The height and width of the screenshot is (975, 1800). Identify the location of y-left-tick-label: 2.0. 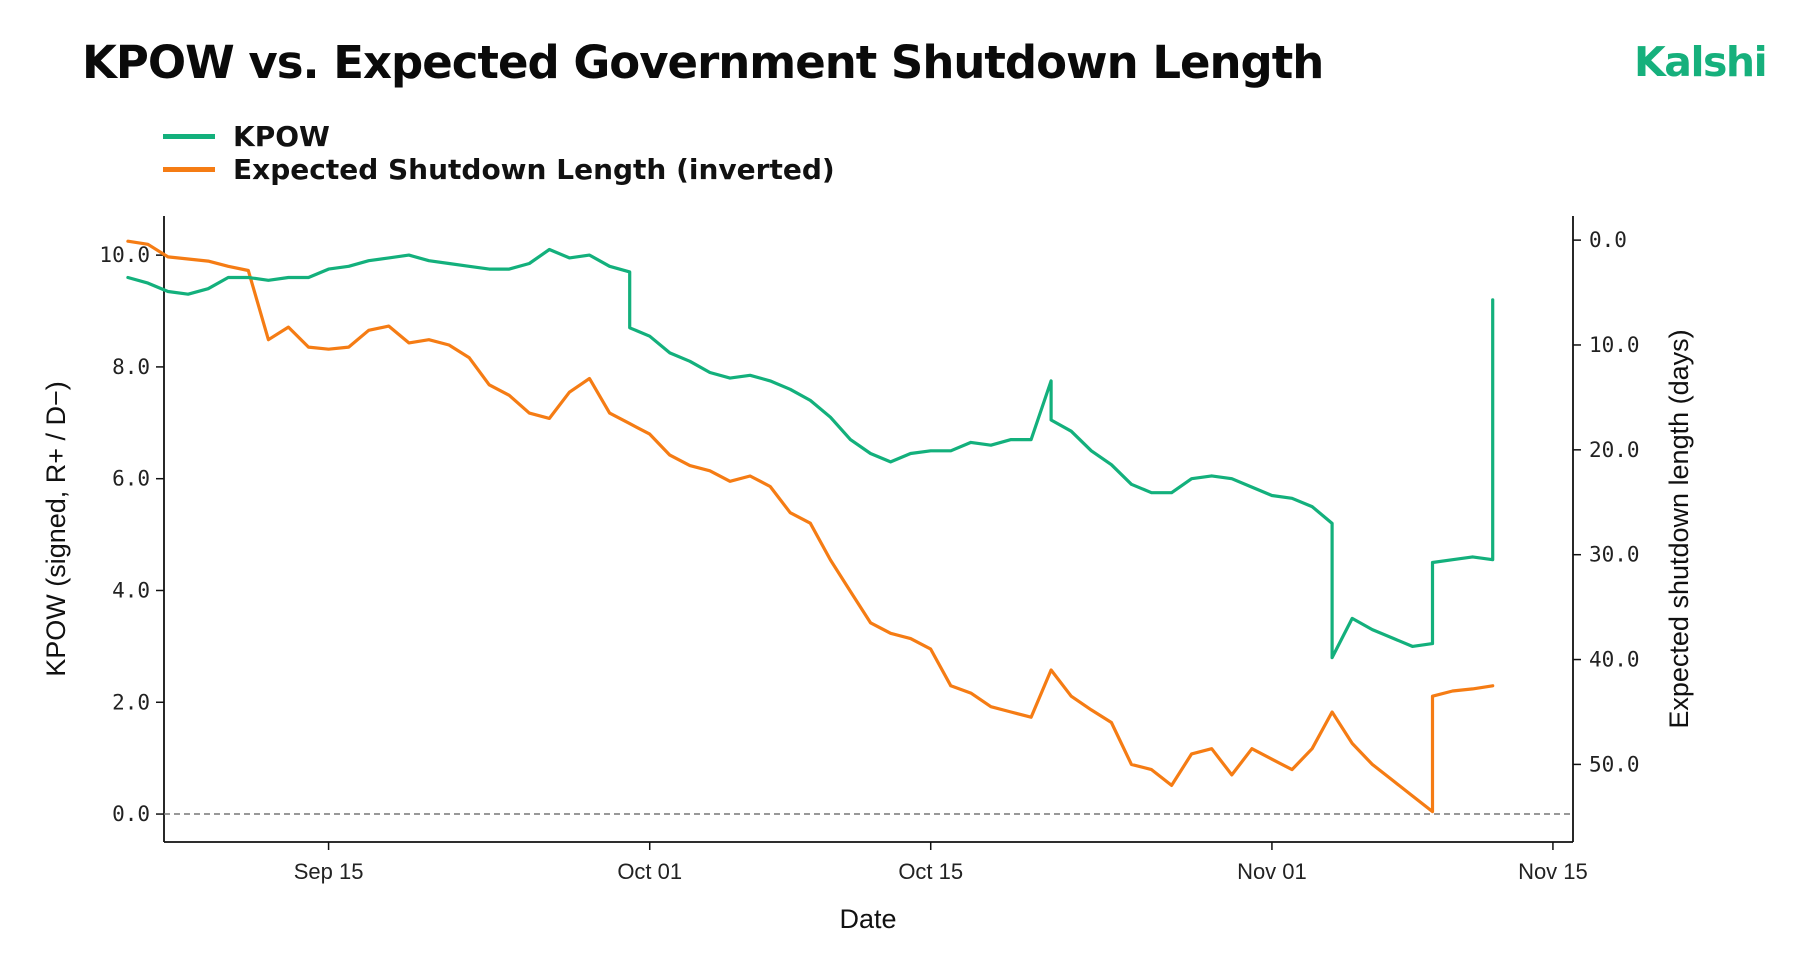
(131, 702).